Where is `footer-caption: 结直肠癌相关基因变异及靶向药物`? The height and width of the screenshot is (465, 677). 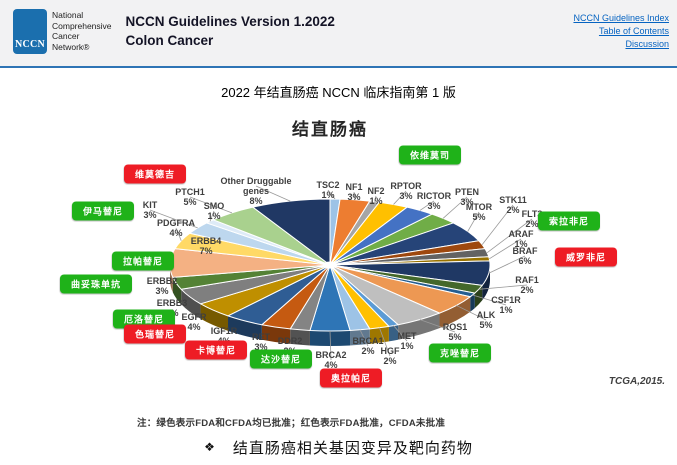 footer-caption: 结直肠癌相关基因变异及靶向药物 is located at coordinates (352, 448).